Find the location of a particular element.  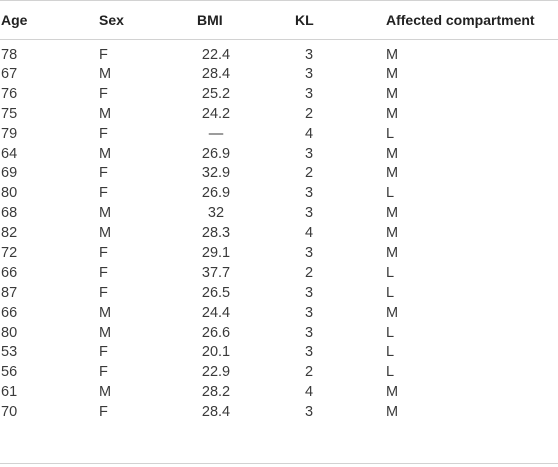

header-rule is located at coordinates (279, 39).